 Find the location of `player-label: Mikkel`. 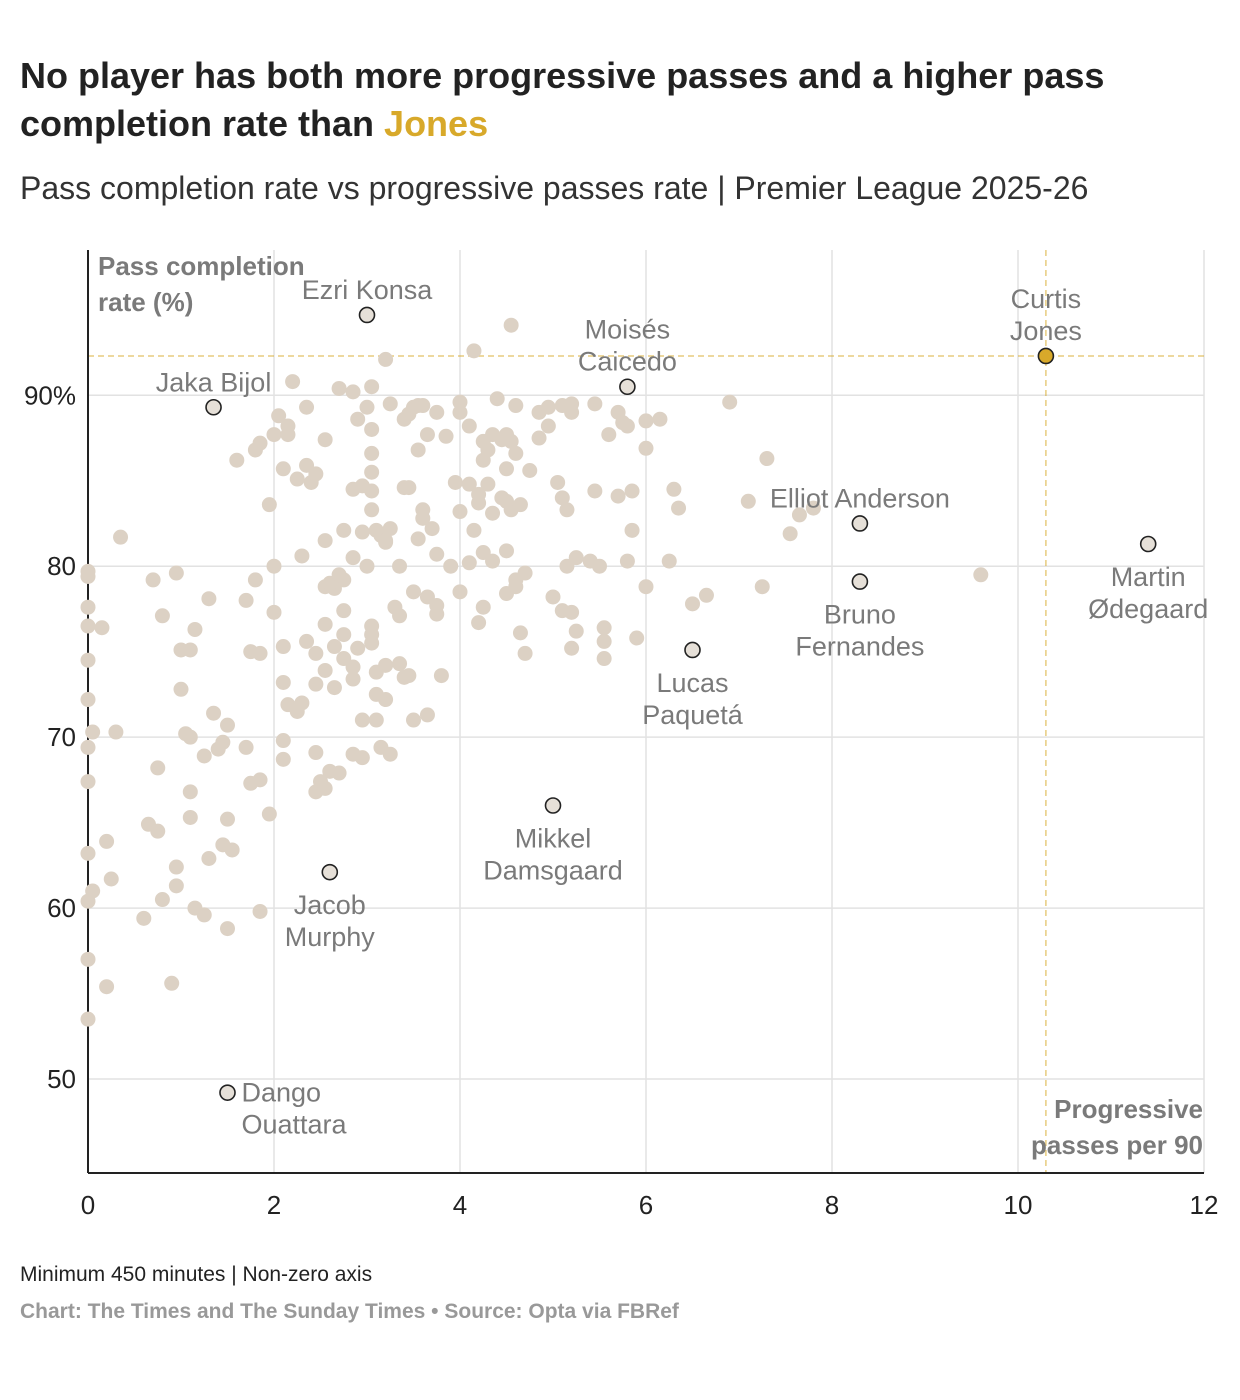

player-label: Mikkel is located at coordinates (553, 839).